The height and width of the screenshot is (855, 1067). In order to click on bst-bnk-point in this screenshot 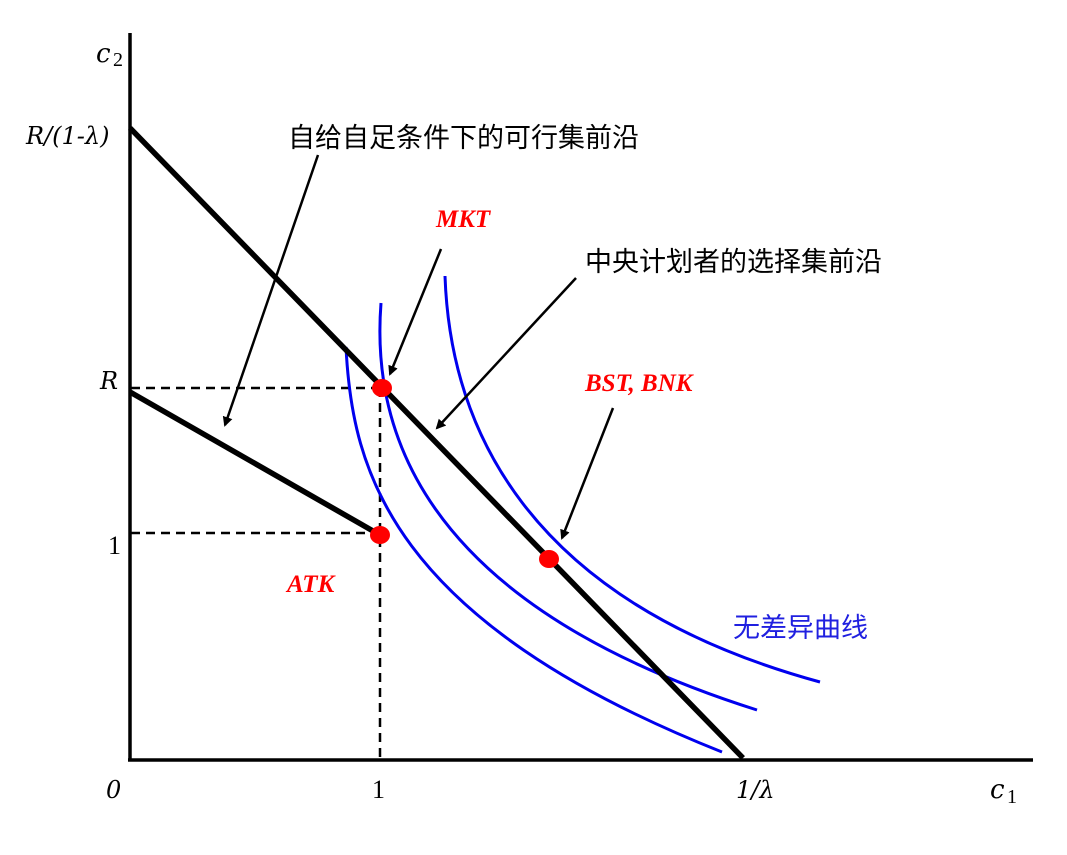, I will do `click(549, 559)`.